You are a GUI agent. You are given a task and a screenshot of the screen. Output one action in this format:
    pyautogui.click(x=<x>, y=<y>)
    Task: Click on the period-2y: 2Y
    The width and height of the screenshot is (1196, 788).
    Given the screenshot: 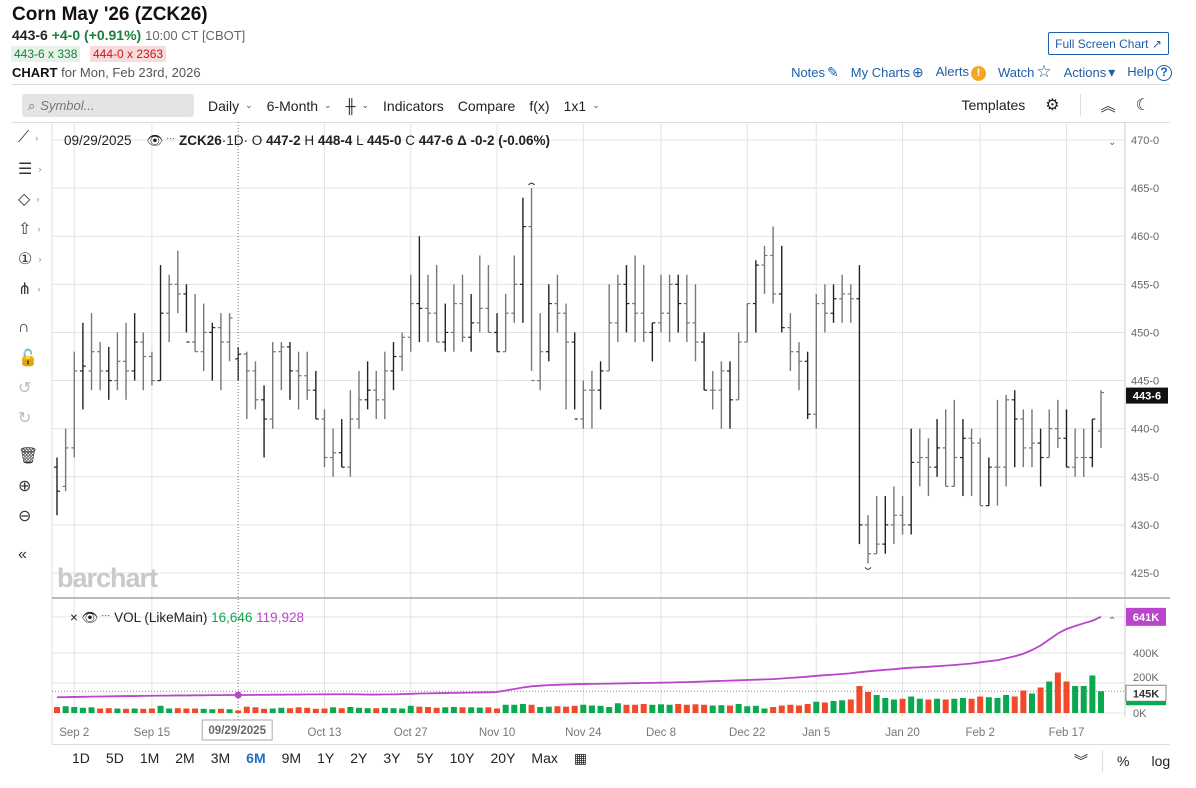 What is the action you would take?
    pyautogui.click(x=359, y=758)
    